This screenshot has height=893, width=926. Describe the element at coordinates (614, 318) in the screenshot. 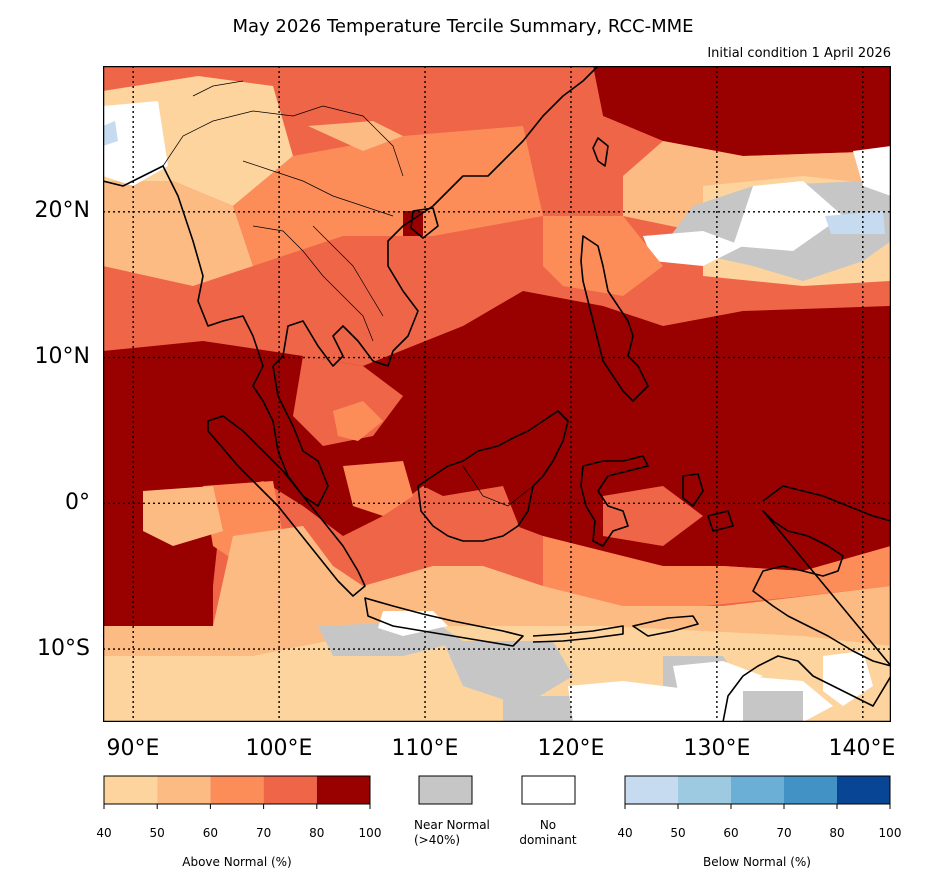

I see `coastline-philippines` at that location.